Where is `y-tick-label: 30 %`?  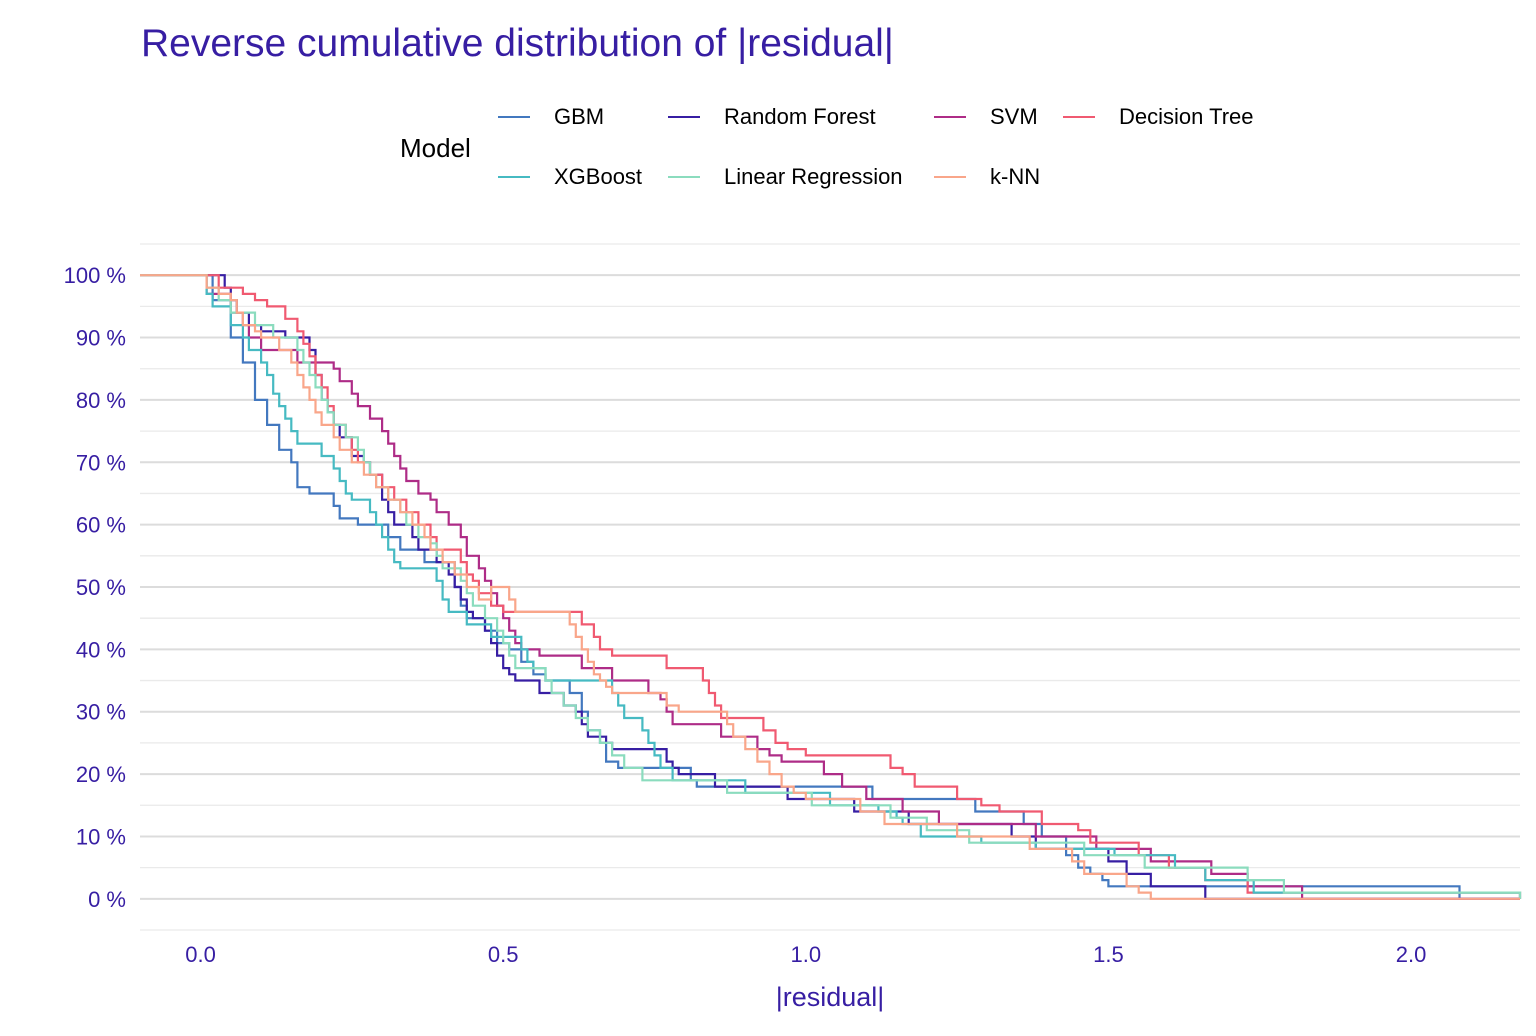 y-tick-label: 30 % is located at coordinates (101, 712).